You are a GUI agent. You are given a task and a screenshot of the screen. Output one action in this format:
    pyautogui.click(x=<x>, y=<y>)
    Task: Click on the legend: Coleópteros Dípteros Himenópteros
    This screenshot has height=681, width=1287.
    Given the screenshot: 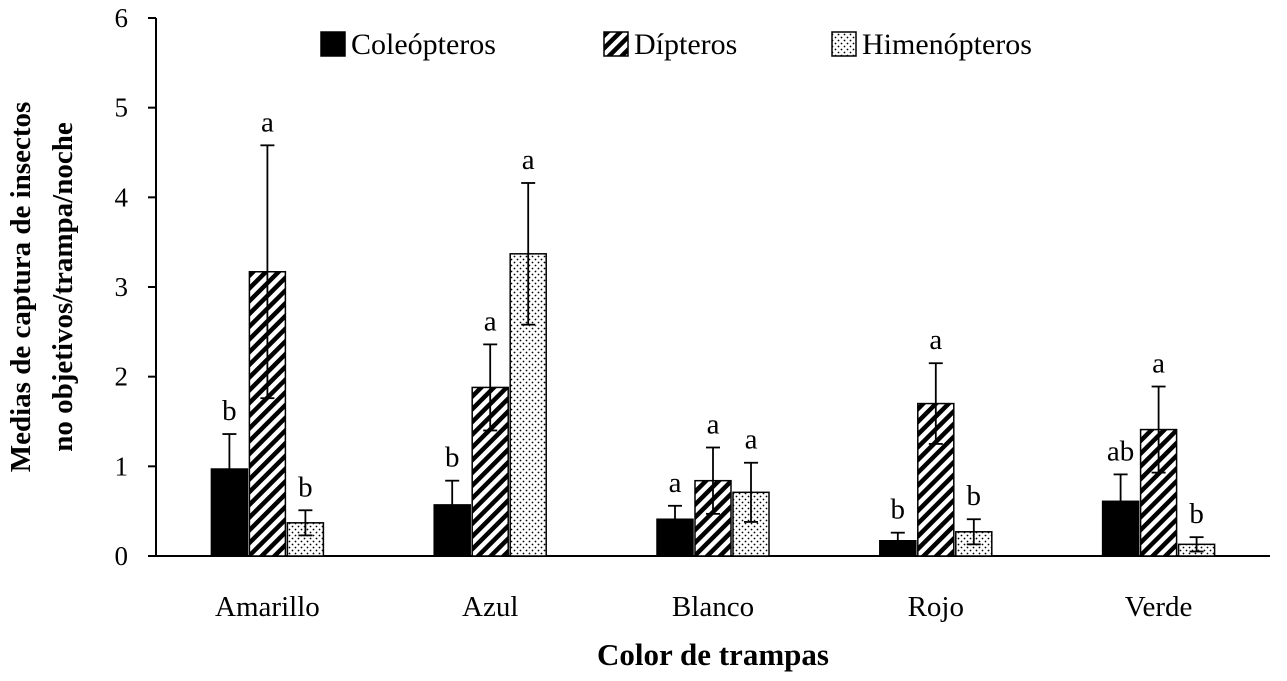 What is the action you would take?
    pyautogui.click(x=676, y=44)
    